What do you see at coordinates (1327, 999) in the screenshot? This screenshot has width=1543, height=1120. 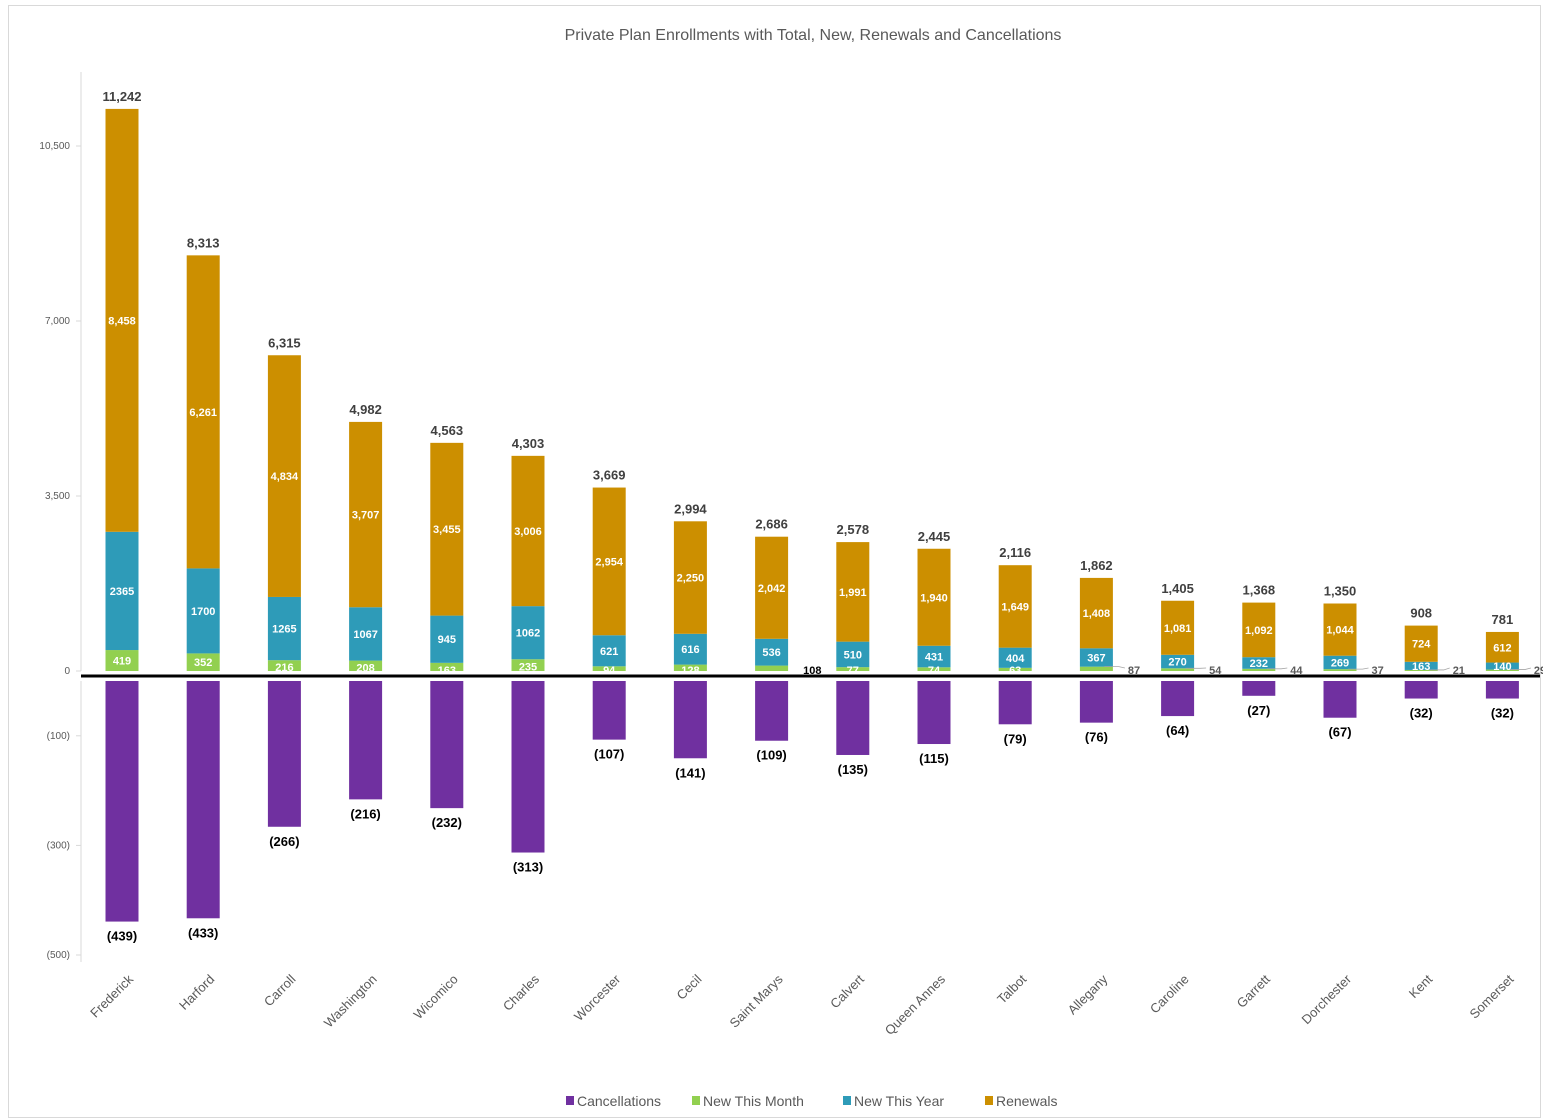 I see `category-label: Dorchester` at bounding box center [1327, 999].